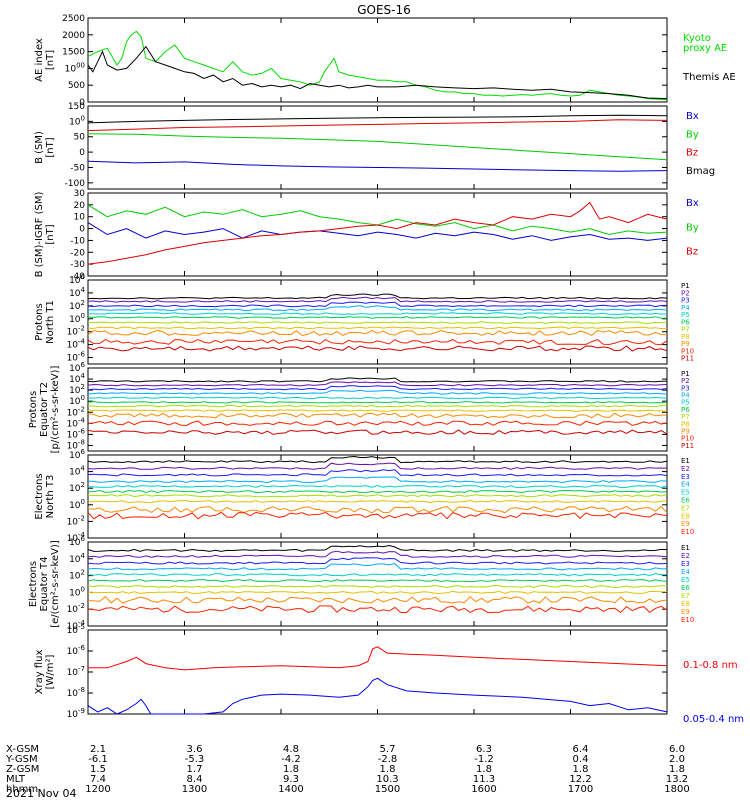 Image resolution: width=750 pixels, height=800 pixels. I want to click on y-tick-label: 10⁴, so click(77, 471).